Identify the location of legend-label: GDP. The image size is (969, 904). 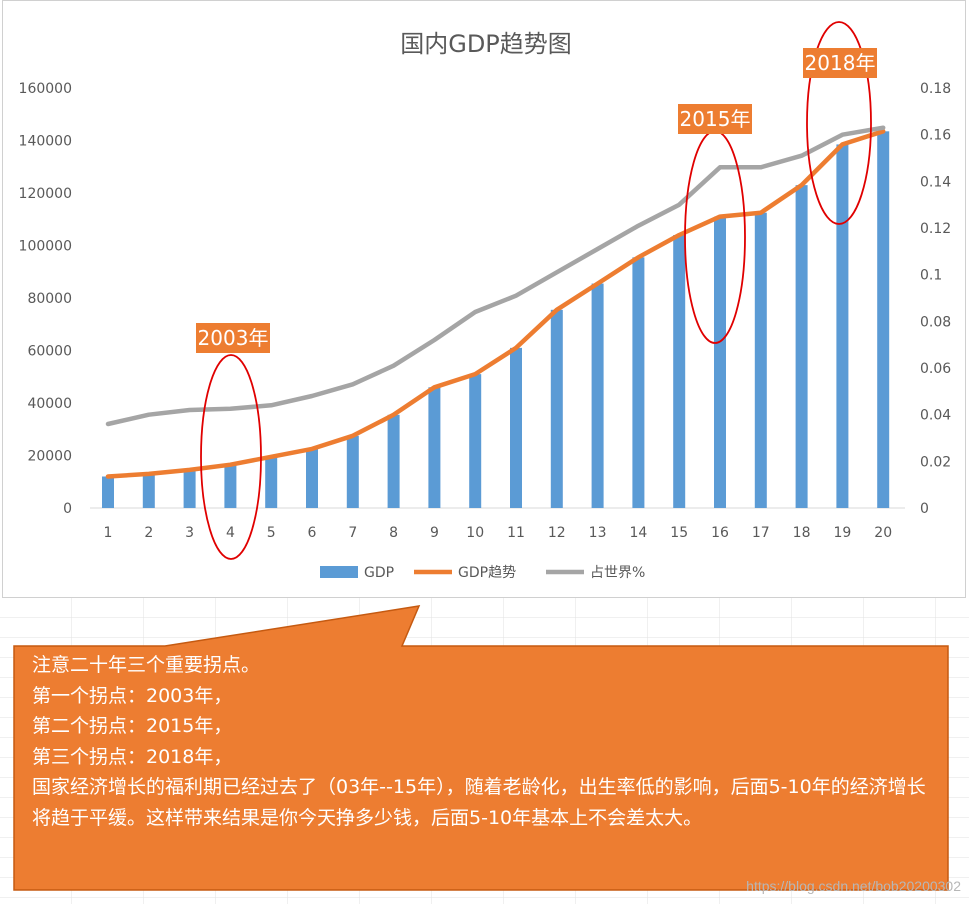
(379, 573).